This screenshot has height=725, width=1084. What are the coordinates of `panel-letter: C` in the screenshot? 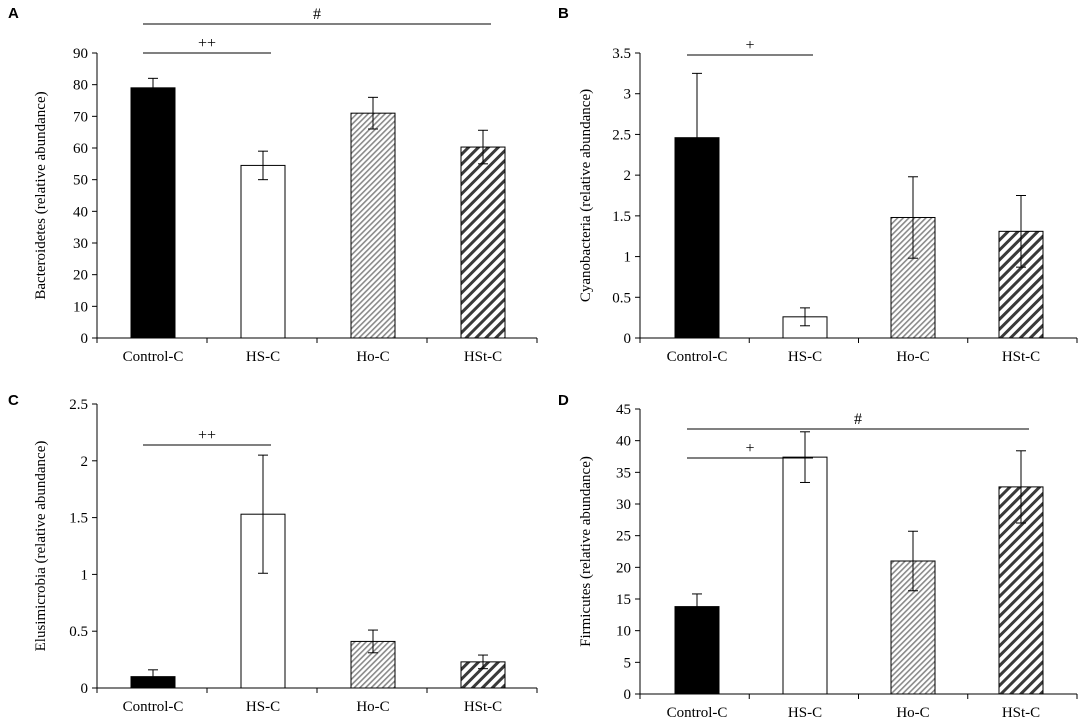 It's located at (13, 400).